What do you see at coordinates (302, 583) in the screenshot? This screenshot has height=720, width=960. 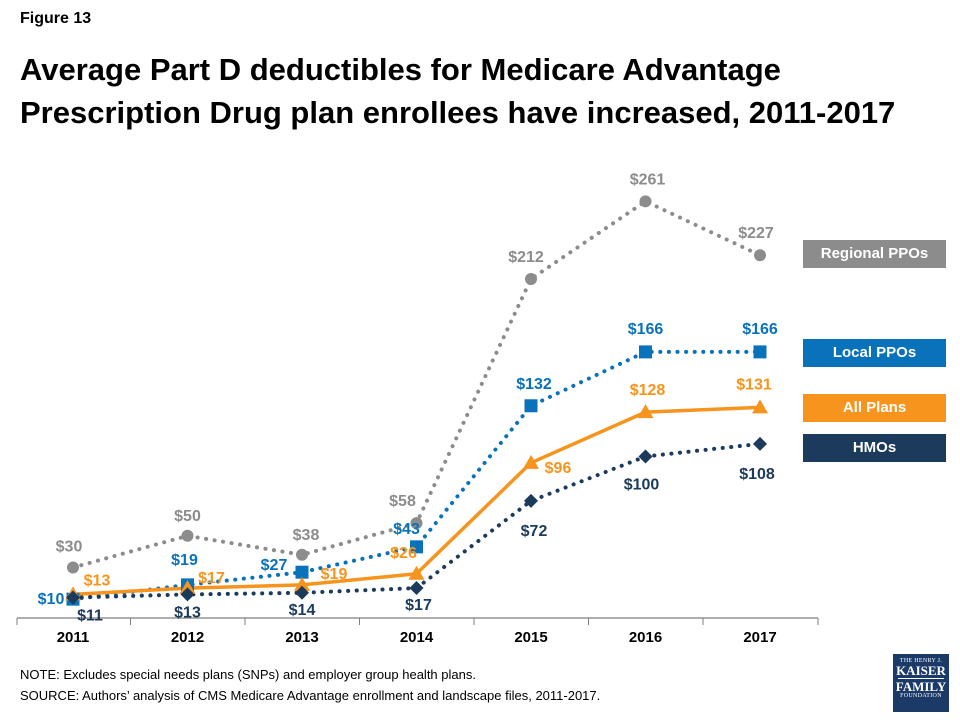 I see `point-all-plans-2013` at bounding box center [302, 583].